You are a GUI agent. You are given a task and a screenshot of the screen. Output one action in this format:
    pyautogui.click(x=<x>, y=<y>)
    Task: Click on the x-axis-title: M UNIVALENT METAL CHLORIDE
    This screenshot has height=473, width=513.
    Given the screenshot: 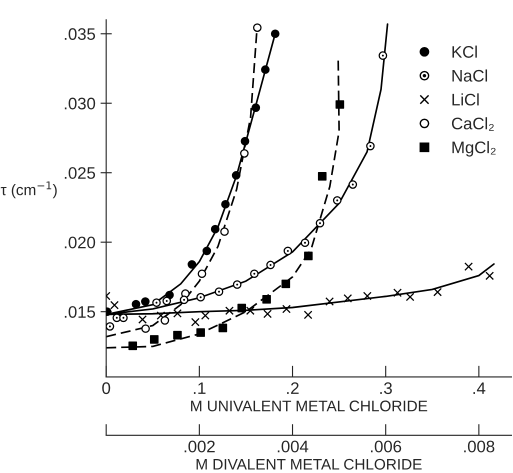 What is the action you would take?
    pyautogui.click(x=309, y=406)
    